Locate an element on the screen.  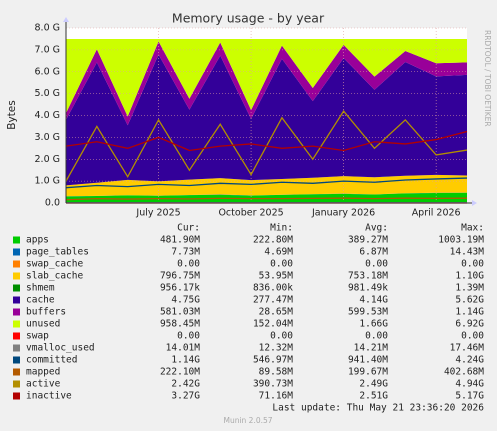
legend-value: 5.17G is located at coordinates (469, 396).